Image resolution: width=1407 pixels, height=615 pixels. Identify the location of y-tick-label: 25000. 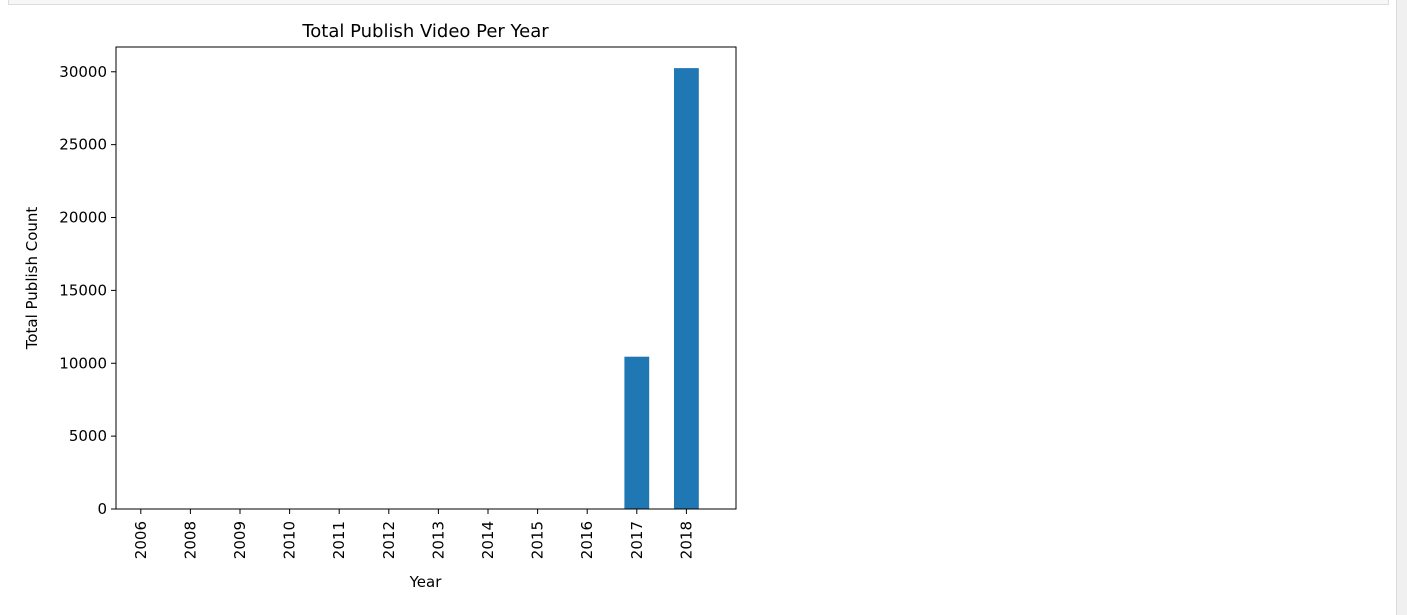
(83, 145).